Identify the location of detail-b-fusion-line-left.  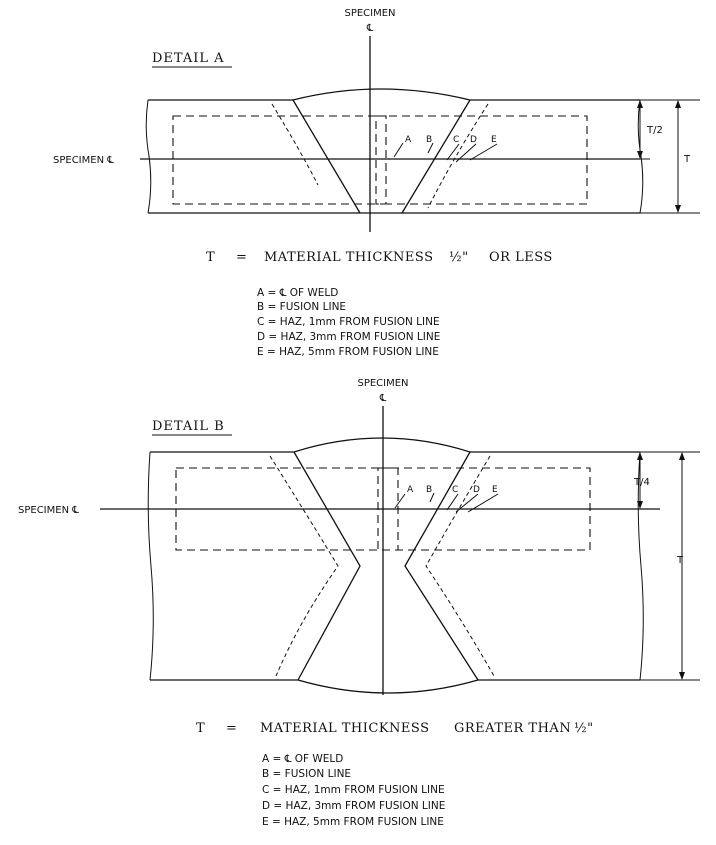
(327, 566).